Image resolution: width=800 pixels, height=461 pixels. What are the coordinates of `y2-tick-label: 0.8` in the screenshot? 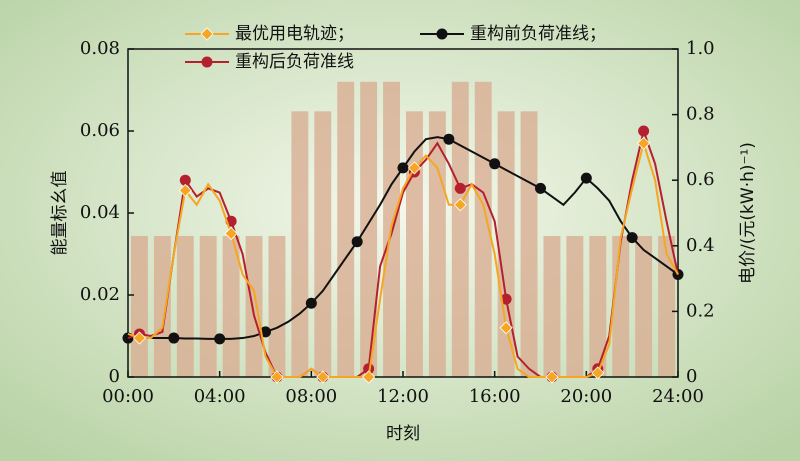 It's located at (700, 114).